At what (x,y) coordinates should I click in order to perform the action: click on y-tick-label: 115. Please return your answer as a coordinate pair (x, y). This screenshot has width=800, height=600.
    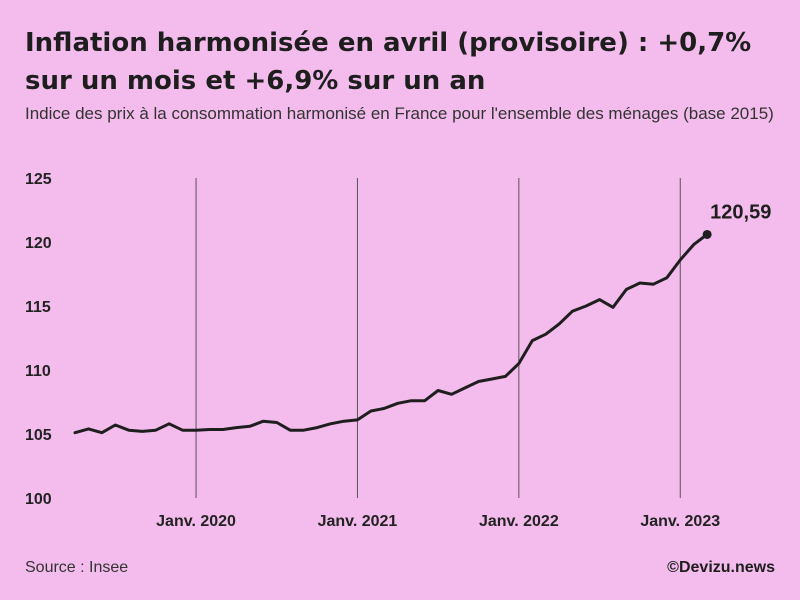
    Looking at the image, I should click on (38, 307).